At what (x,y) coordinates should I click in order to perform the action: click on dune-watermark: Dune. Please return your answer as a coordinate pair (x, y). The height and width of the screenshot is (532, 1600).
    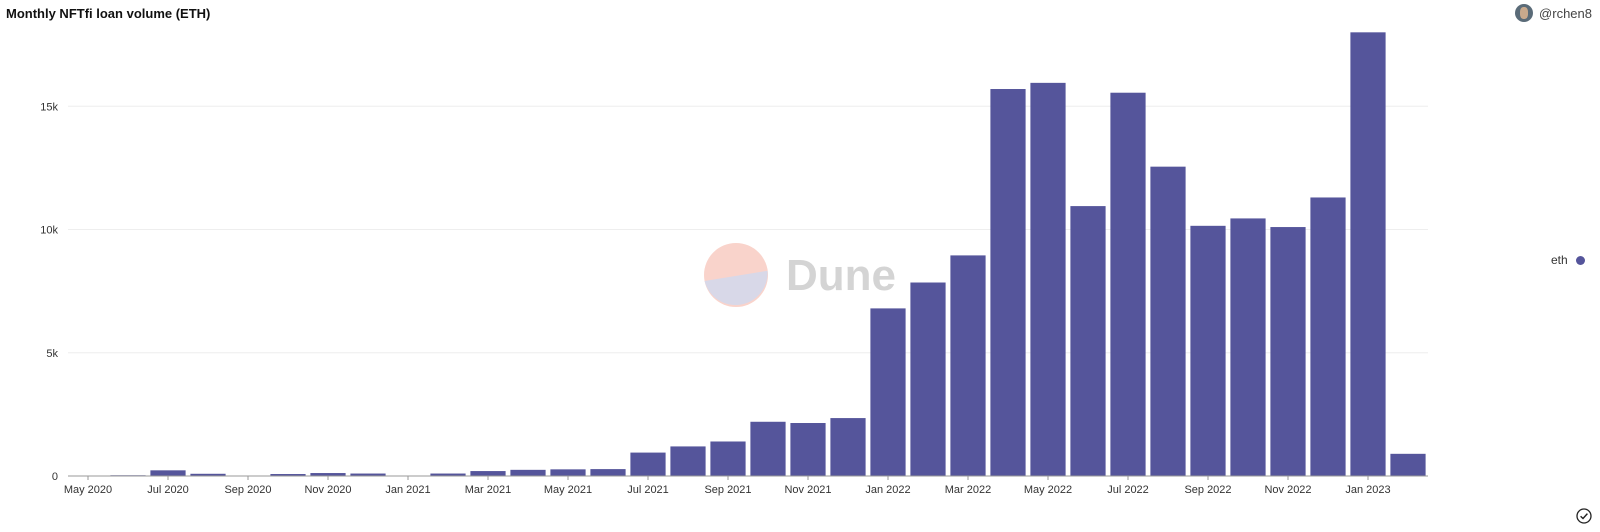
    Looking at the image, I should click on (800, 275).